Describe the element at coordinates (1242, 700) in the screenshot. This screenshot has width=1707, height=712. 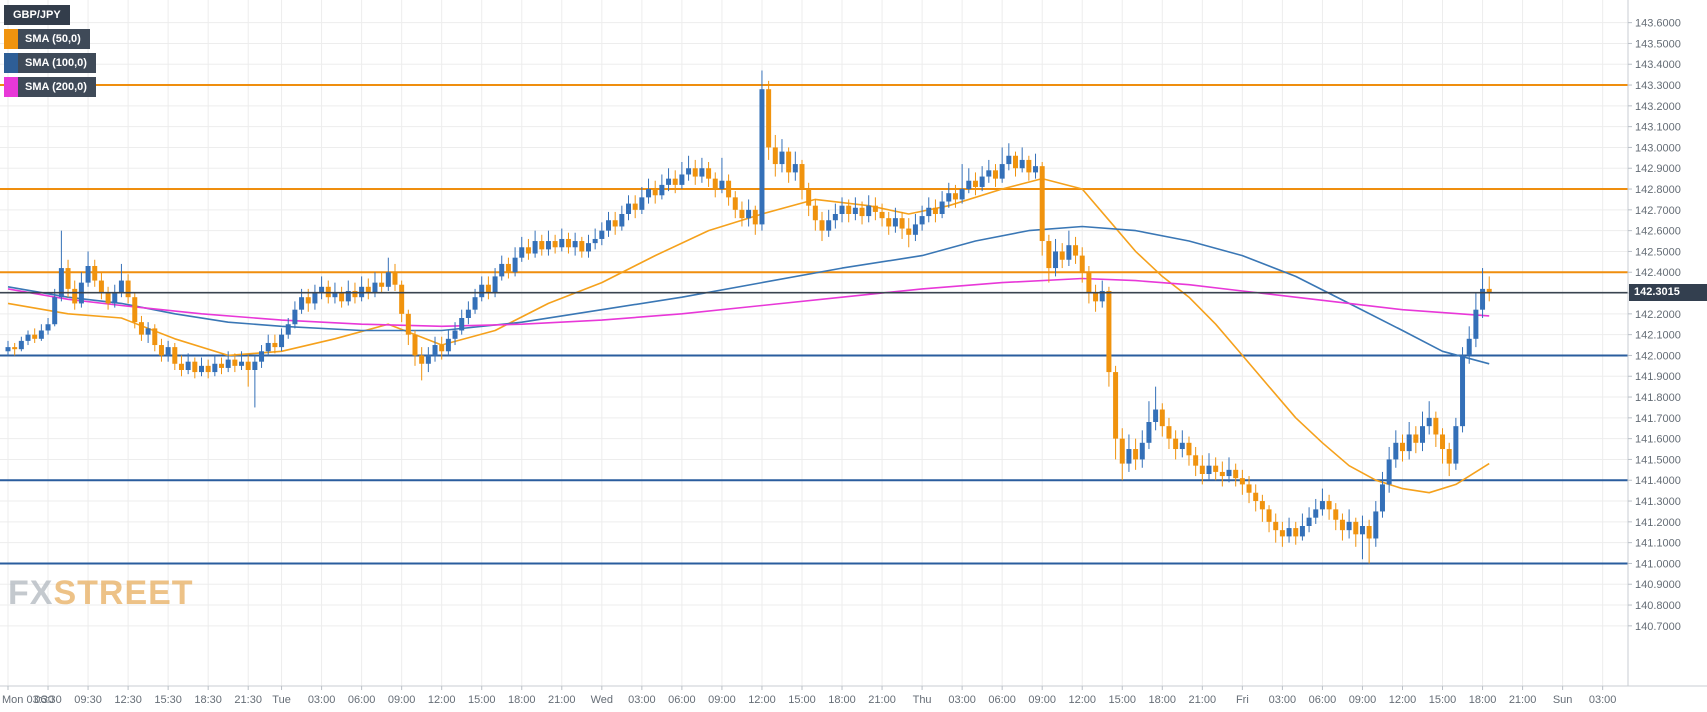
I see `x-axis-label: Fri` at that location.